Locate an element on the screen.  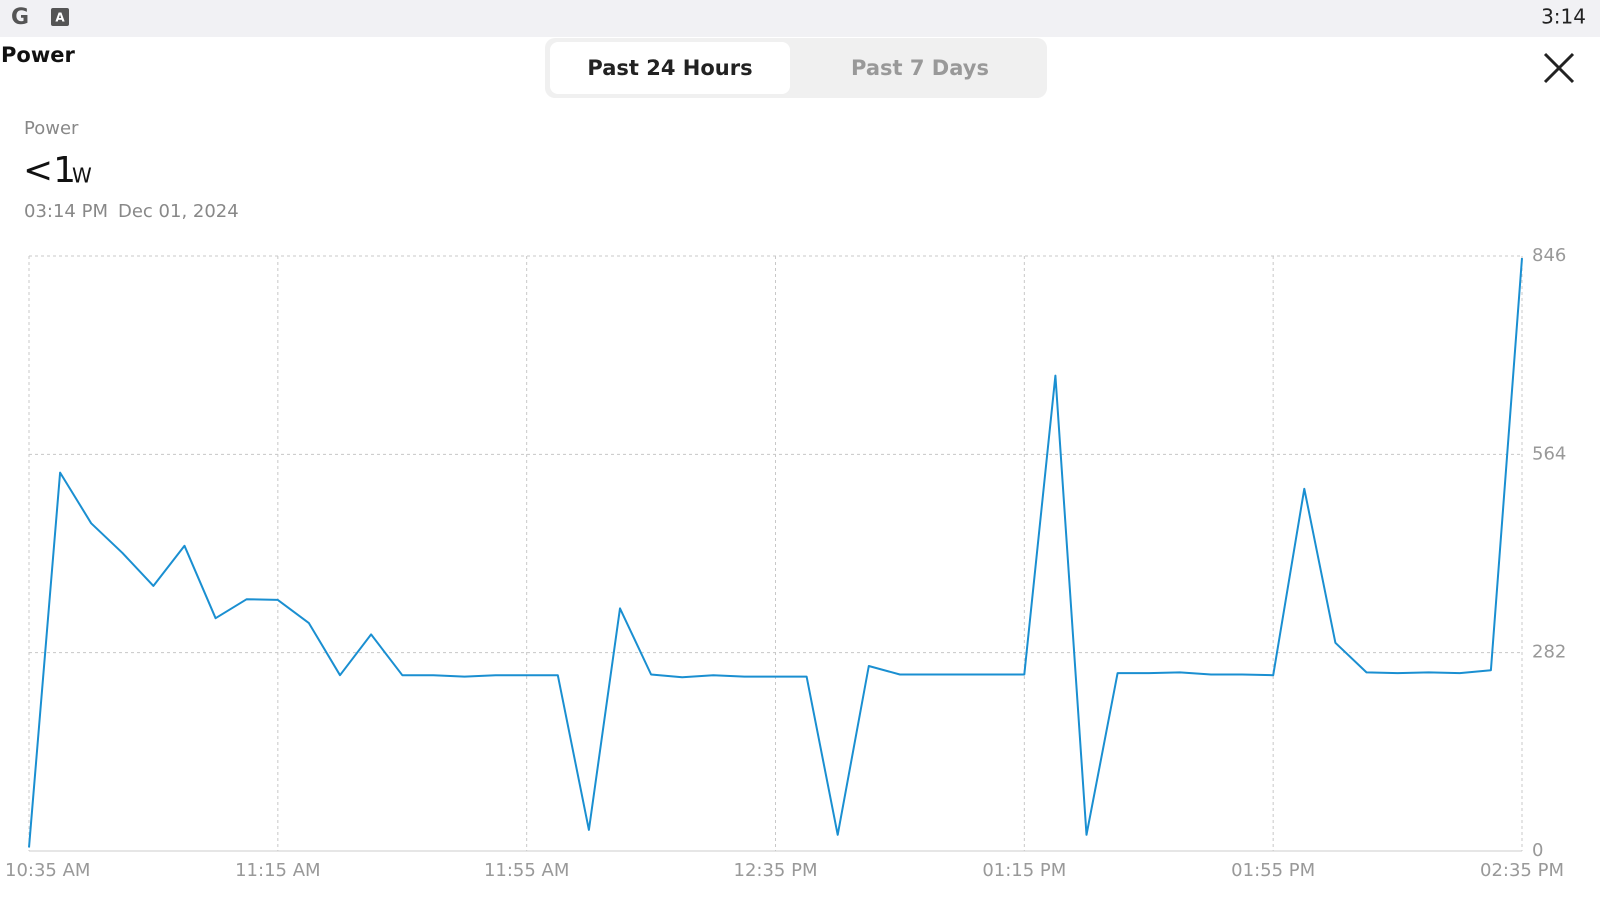
summary-unit: W is located at coordinates (82, 176).